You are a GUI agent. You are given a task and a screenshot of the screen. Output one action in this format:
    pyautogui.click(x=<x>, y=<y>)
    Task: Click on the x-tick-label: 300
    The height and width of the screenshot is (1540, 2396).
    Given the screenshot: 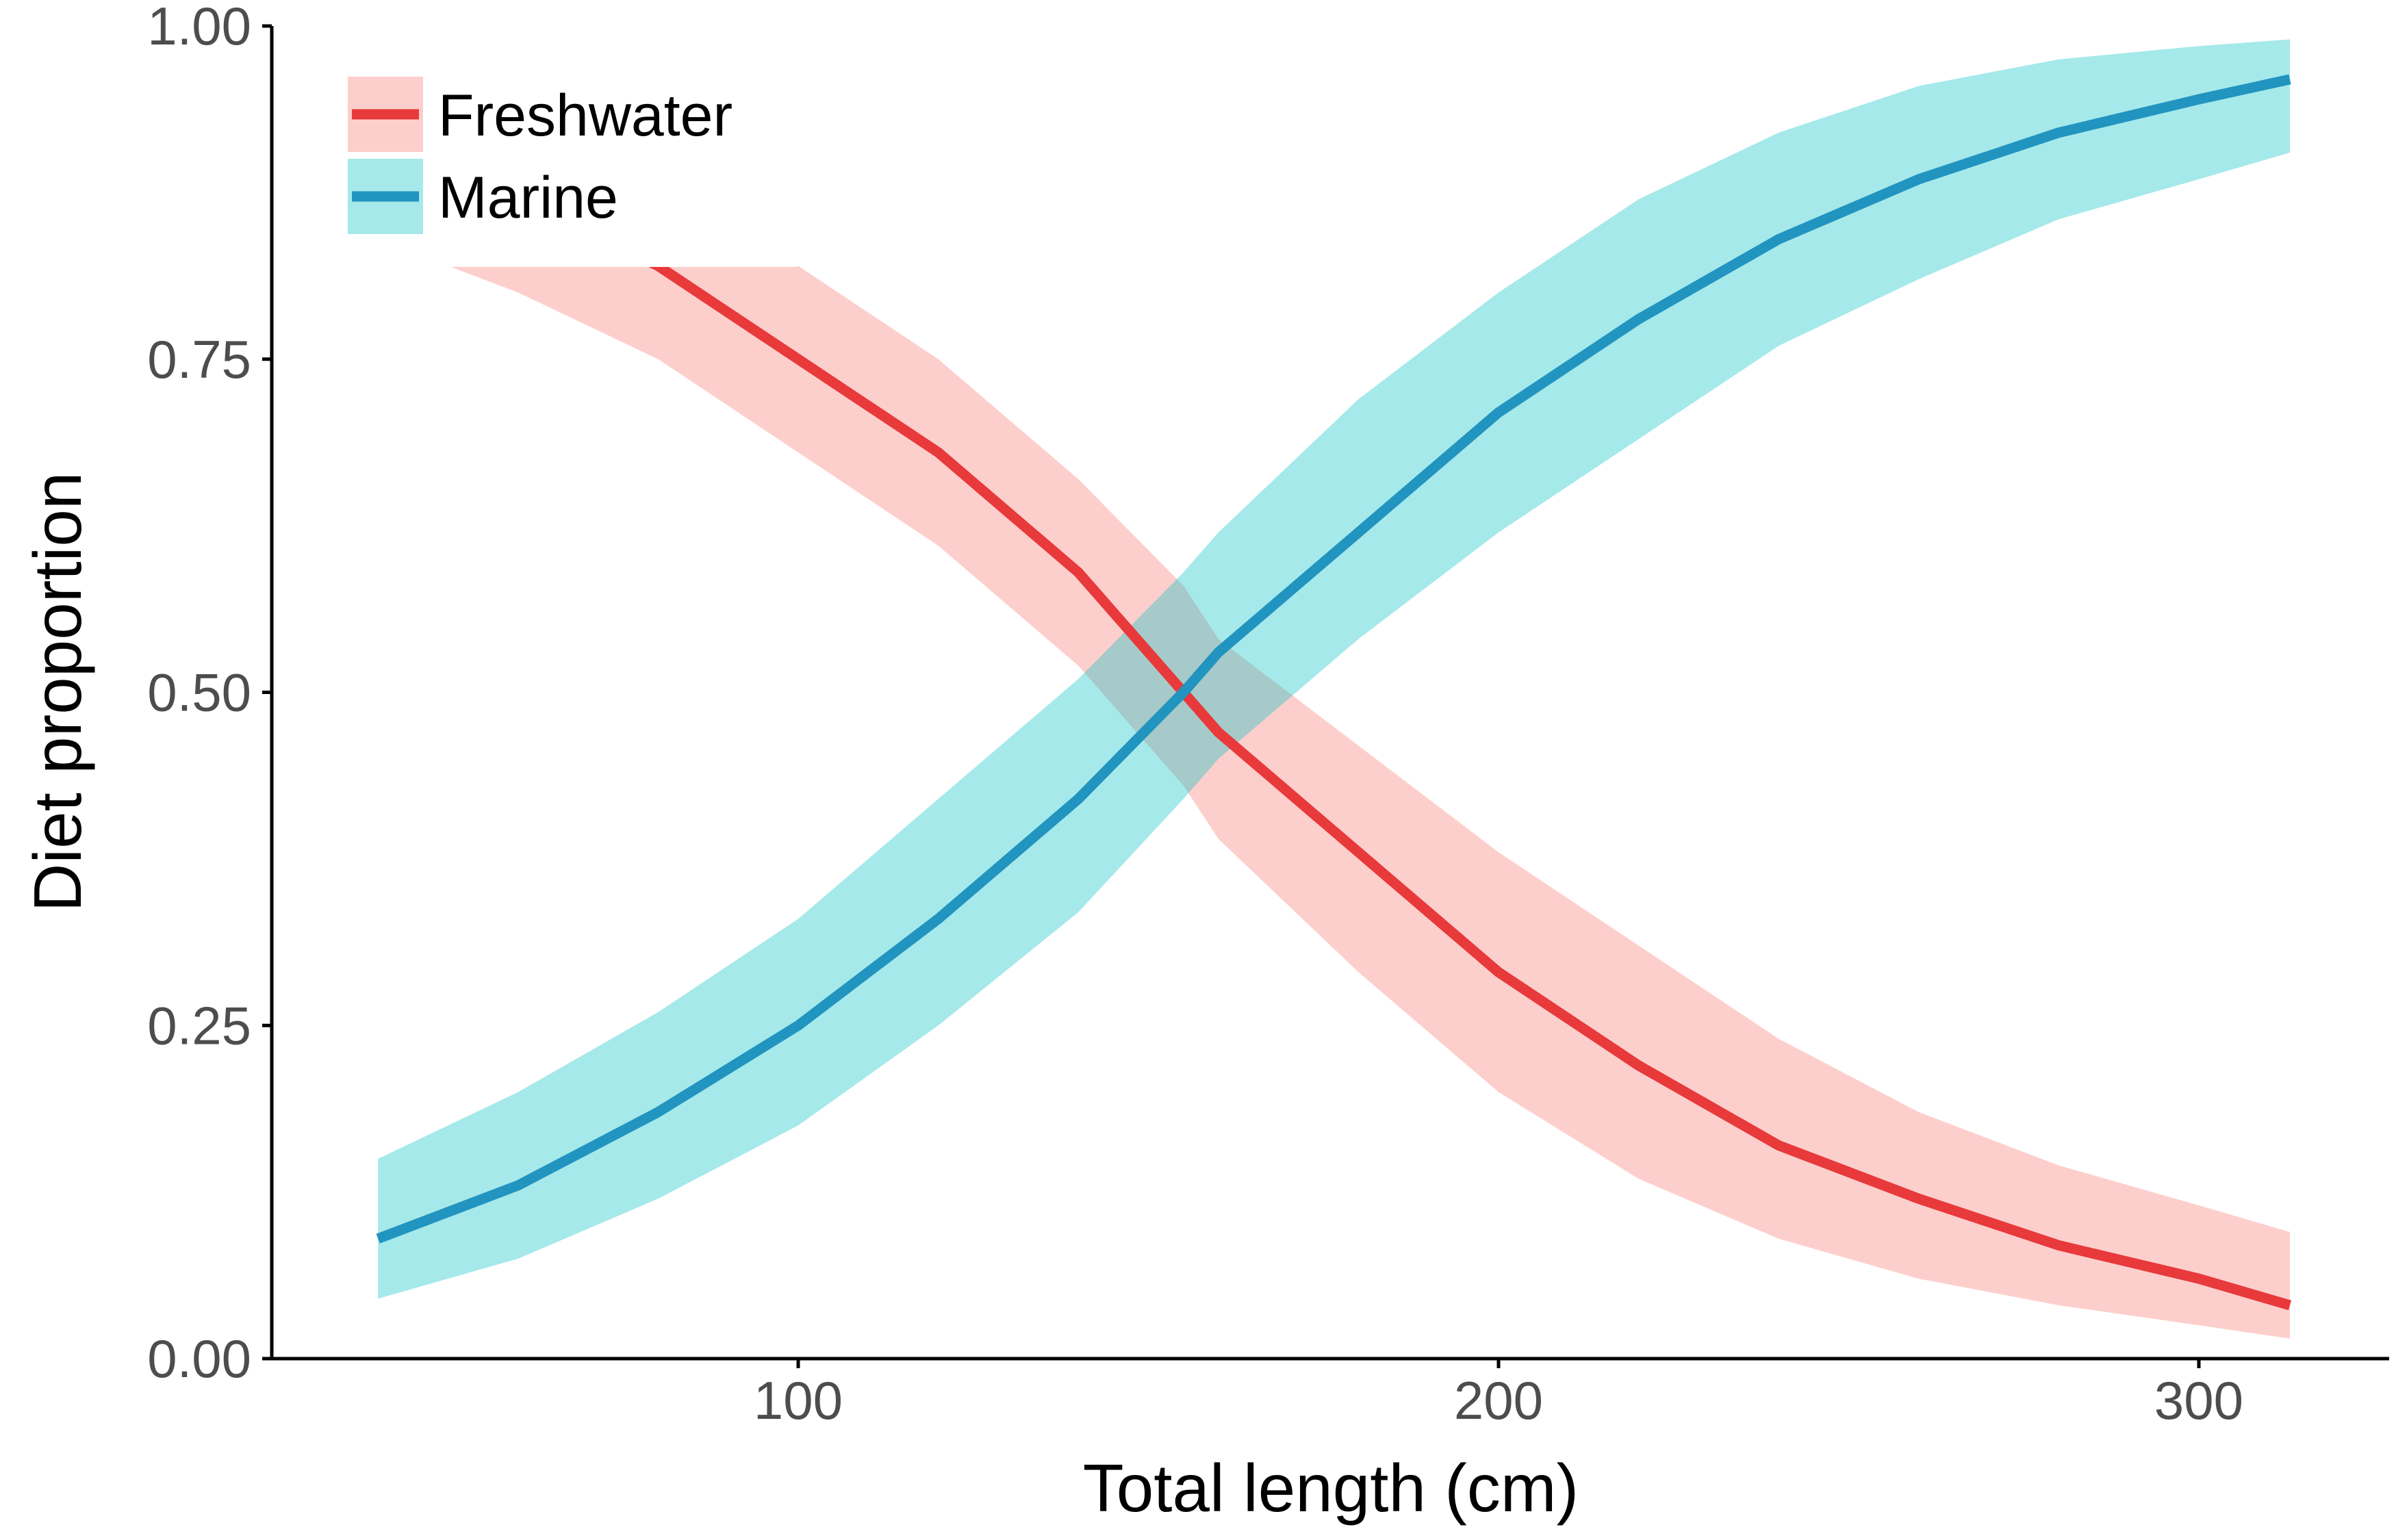 What is the action you would take?
    pyautogui.click(x=2198, y=1400)
    